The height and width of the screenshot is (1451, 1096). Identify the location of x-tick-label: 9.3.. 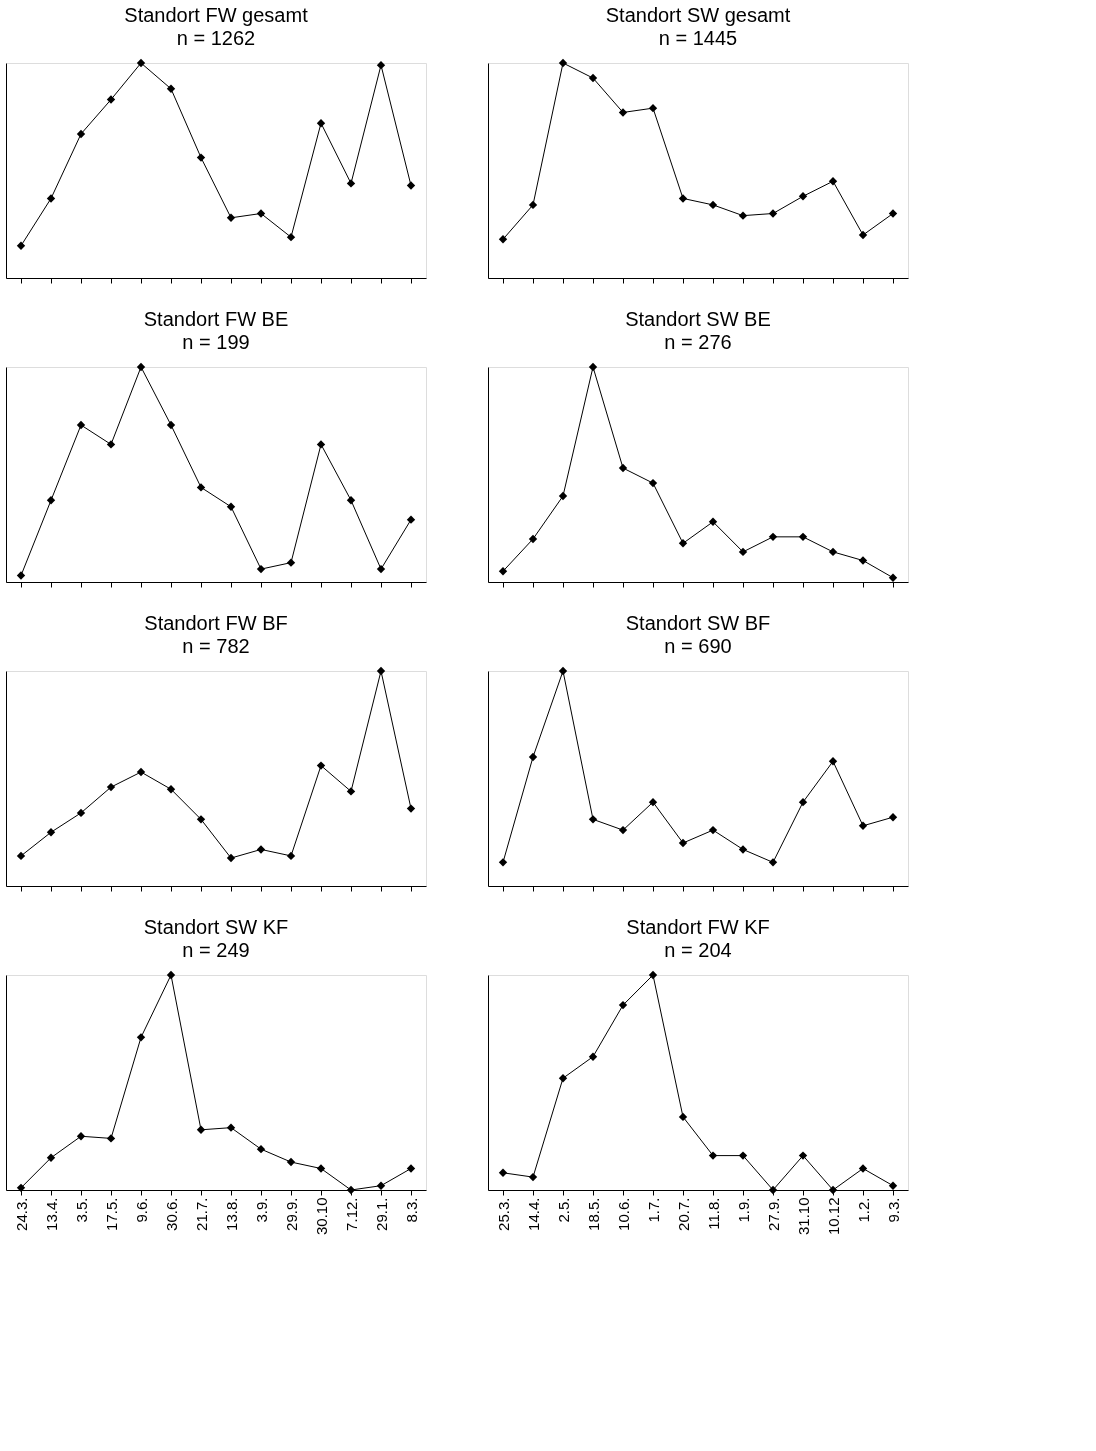
(893, 1210).